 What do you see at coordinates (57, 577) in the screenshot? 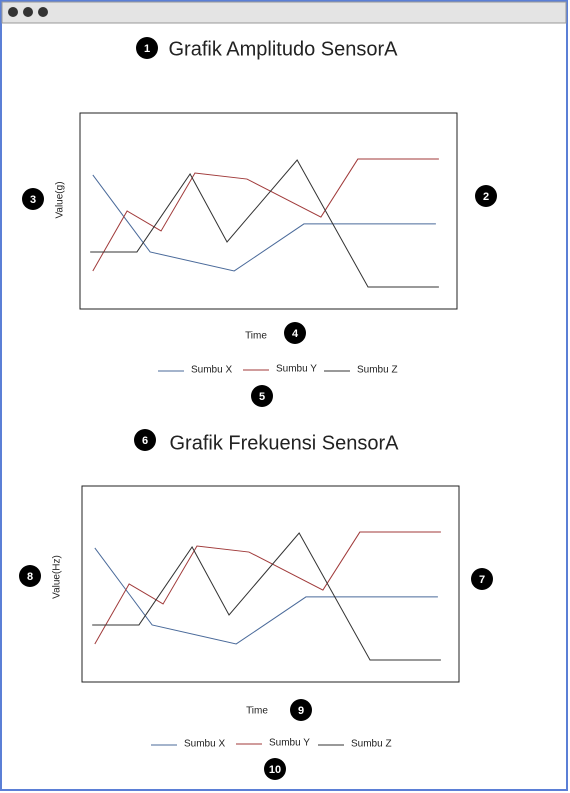
I see `y-axis-label: Value(Hz)` at bounding box center [57, 577].